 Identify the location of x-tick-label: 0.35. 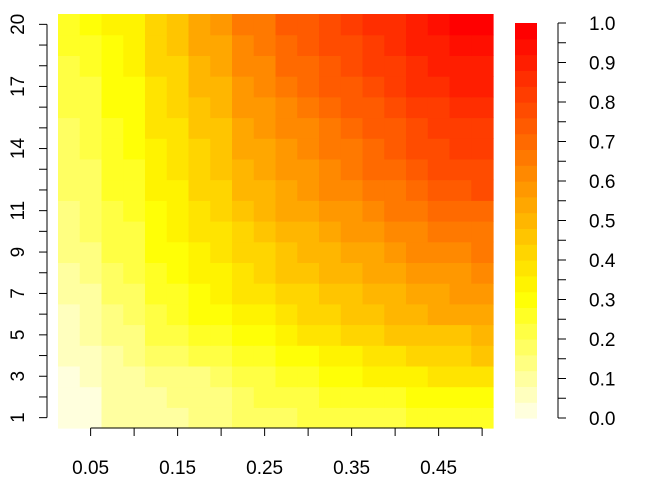
(351, 468).